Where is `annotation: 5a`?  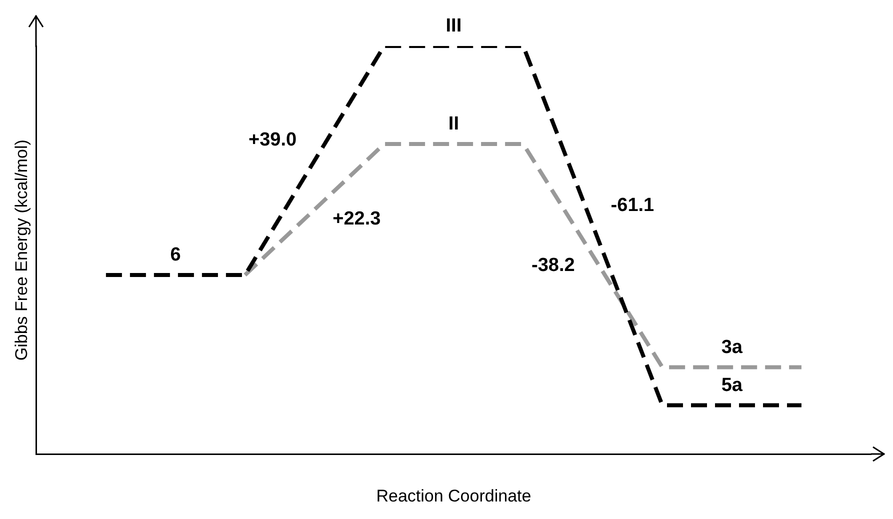 annotation: 5a is located at coordinates (732, 385).